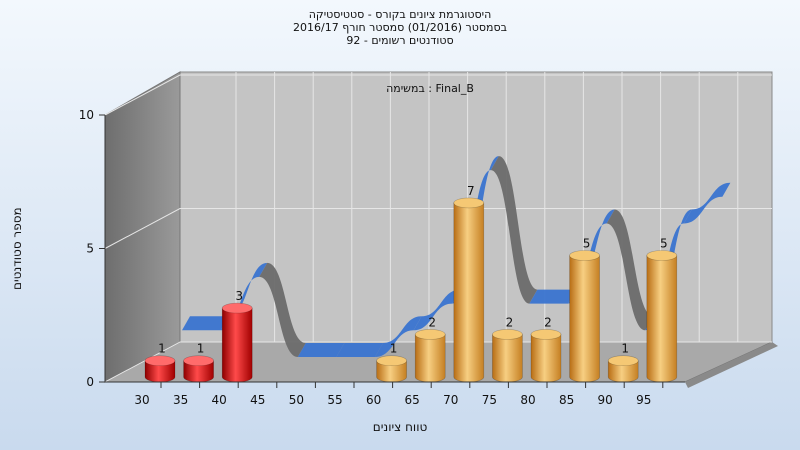 This screenshot has height=450, width=800. I want to click on x-tick-label: 55, so click(334, 400).